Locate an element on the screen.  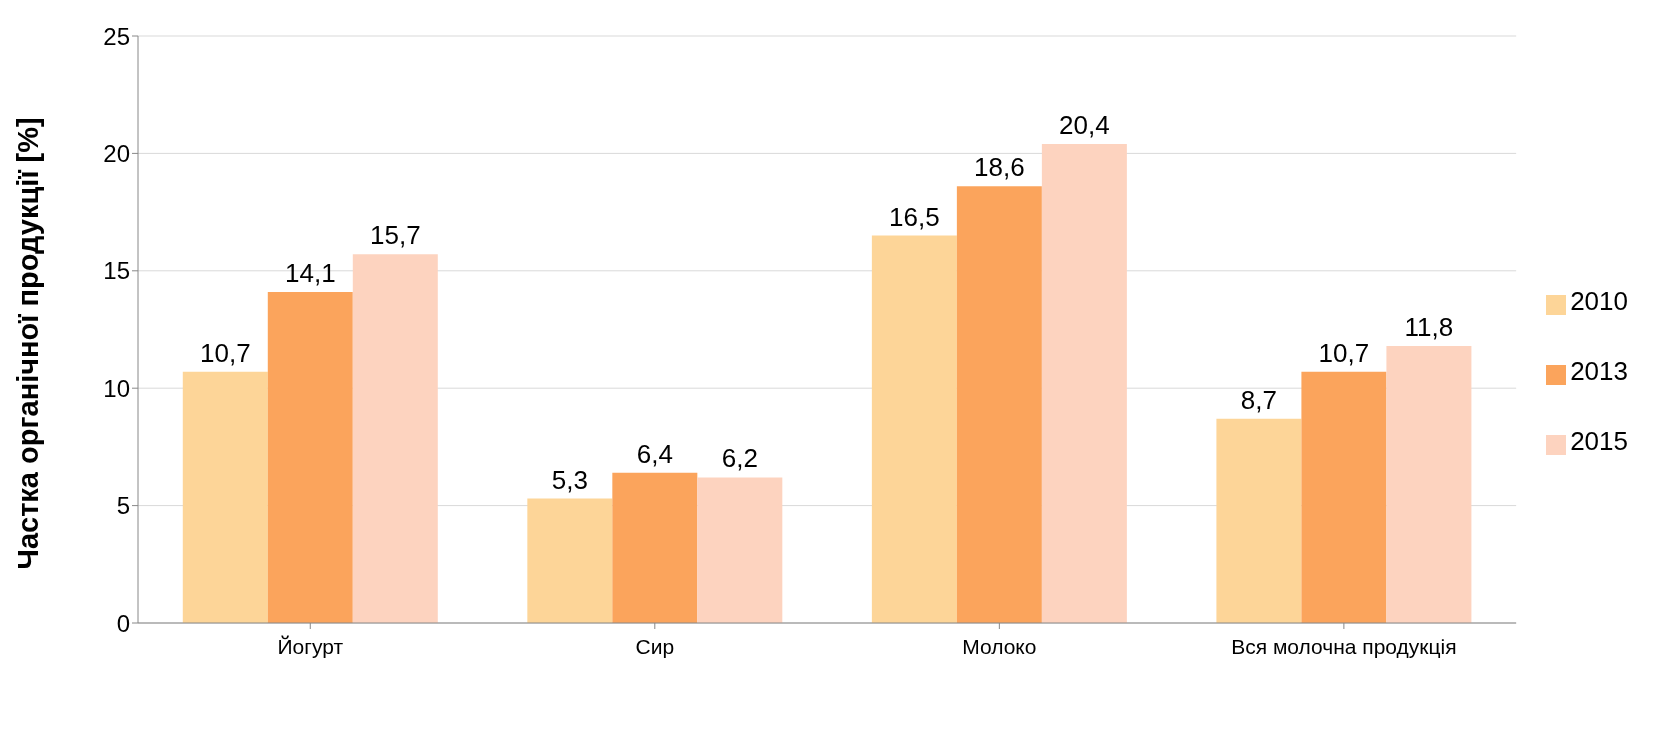
legend-label: 2010 is located at coordinates (1599, 300).